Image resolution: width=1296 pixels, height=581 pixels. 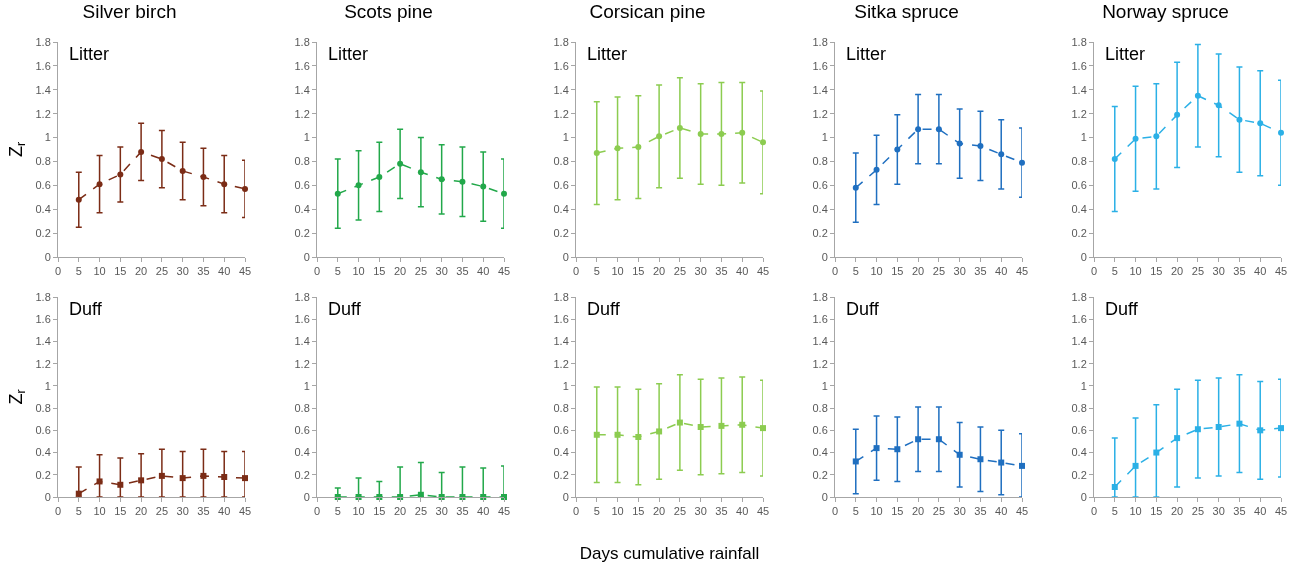 I want to click on chart-title: Corsican pine, so click(x=647, y=11).